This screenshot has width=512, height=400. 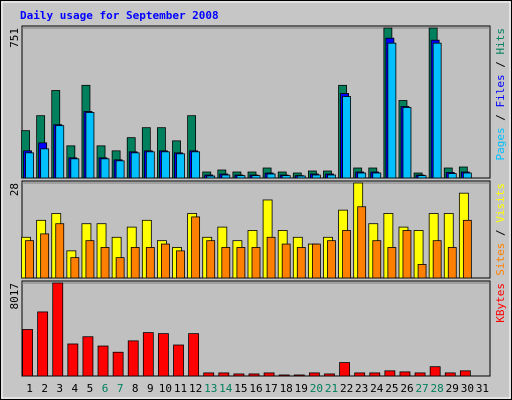 I want to click on x-tick-label: 28, so click(x=437, y=388).